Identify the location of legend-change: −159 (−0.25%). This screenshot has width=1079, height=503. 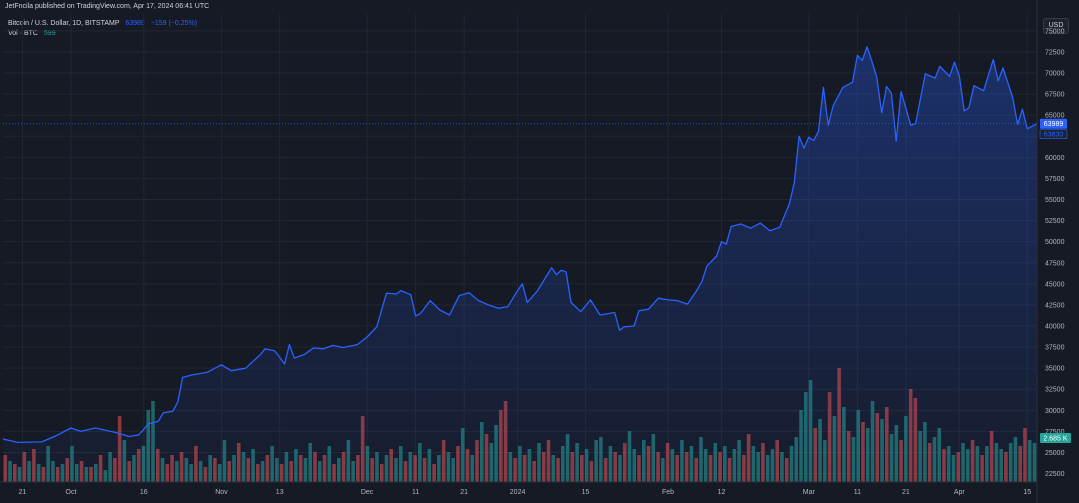
(174, 23).